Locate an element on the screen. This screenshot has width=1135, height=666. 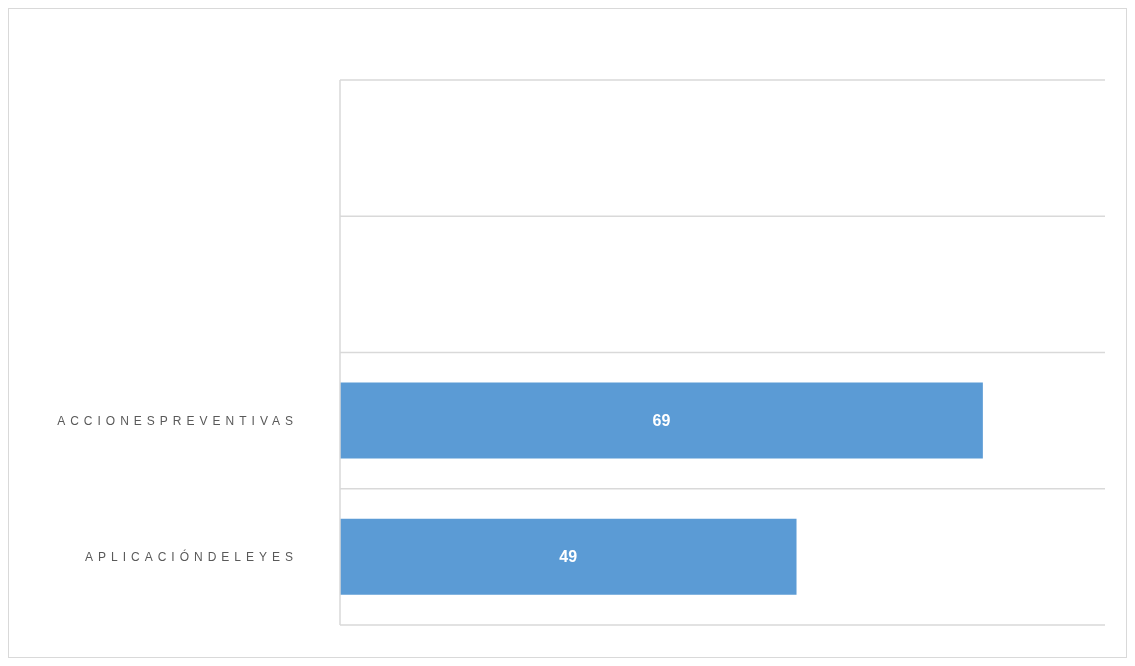
y-tick-label: APLICACIÓNDELEYES is located at coordinates (191, 557).